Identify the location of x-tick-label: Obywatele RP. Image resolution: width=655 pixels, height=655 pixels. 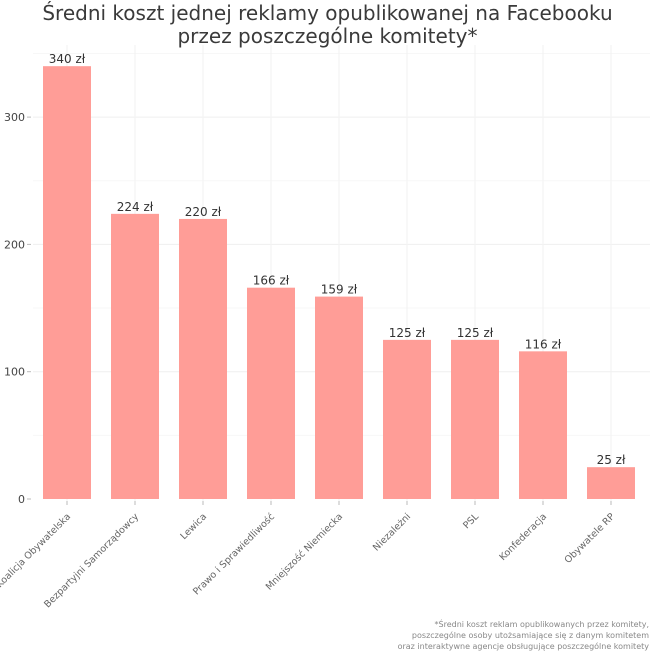
(590, 538).